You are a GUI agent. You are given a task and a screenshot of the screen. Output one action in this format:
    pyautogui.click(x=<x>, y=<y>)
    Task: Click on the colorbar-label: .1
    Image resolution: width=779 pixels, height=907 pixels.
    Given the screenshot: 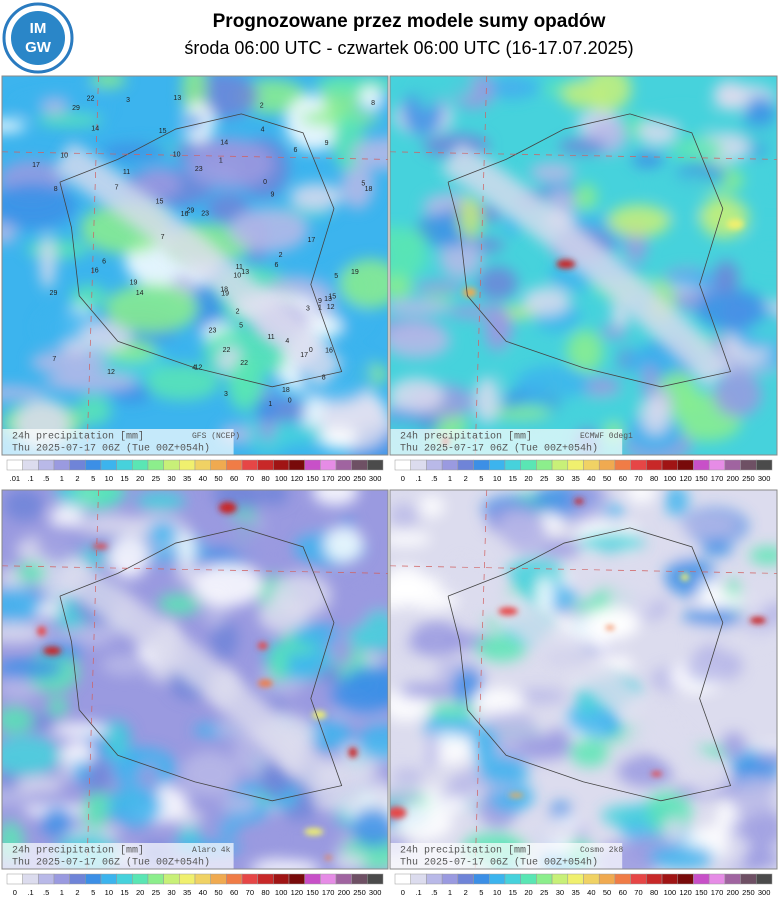 What is the action you would take?
    pyautogui.click(x=30, y=892)
    